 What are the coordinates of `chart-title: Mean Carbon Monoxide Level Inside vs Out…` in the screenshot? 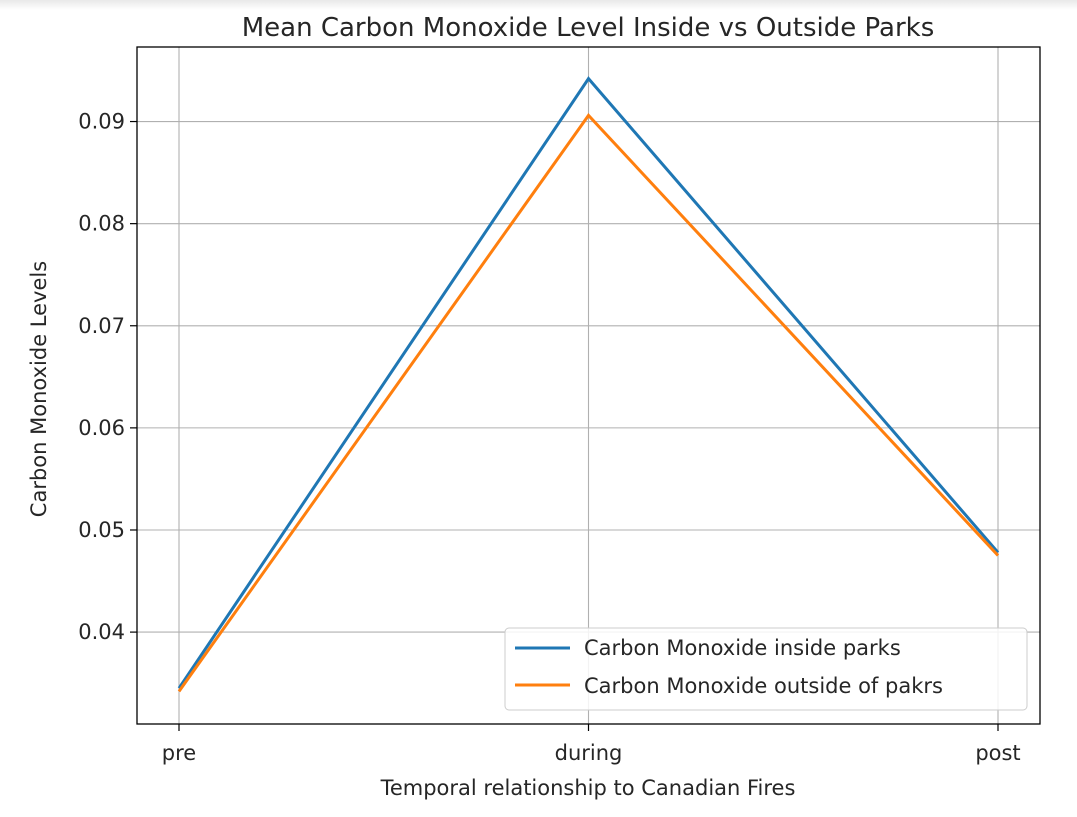 It's located at (588, 28).